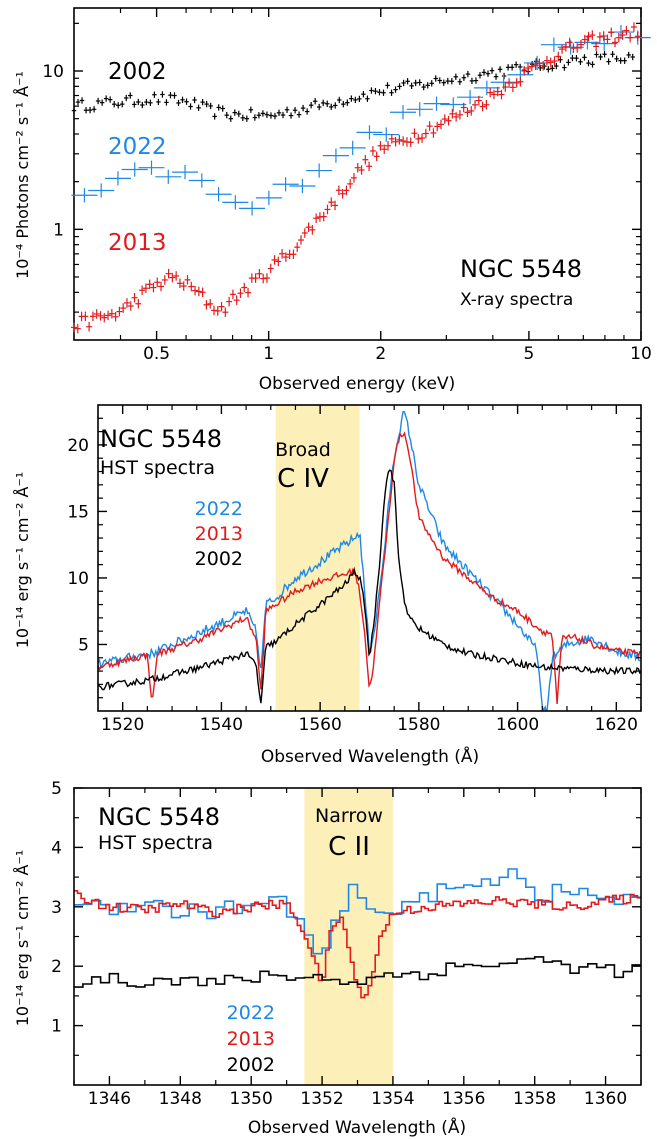 The width and height of the screenshot is (657, 1140). Describe the element at coordinates (303, 479) in the screenshot. I see `highlight-label-line2: C IV` at that location.